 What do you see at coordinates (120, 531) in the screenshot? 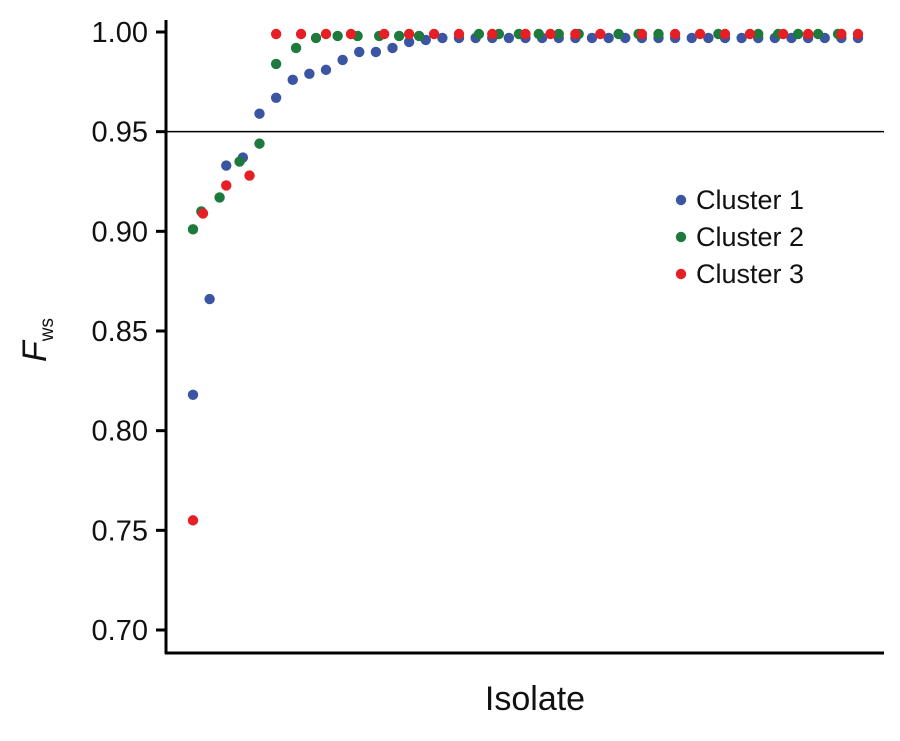
I see `y-tick-label: 0.75` at bounding box center [120, 531].